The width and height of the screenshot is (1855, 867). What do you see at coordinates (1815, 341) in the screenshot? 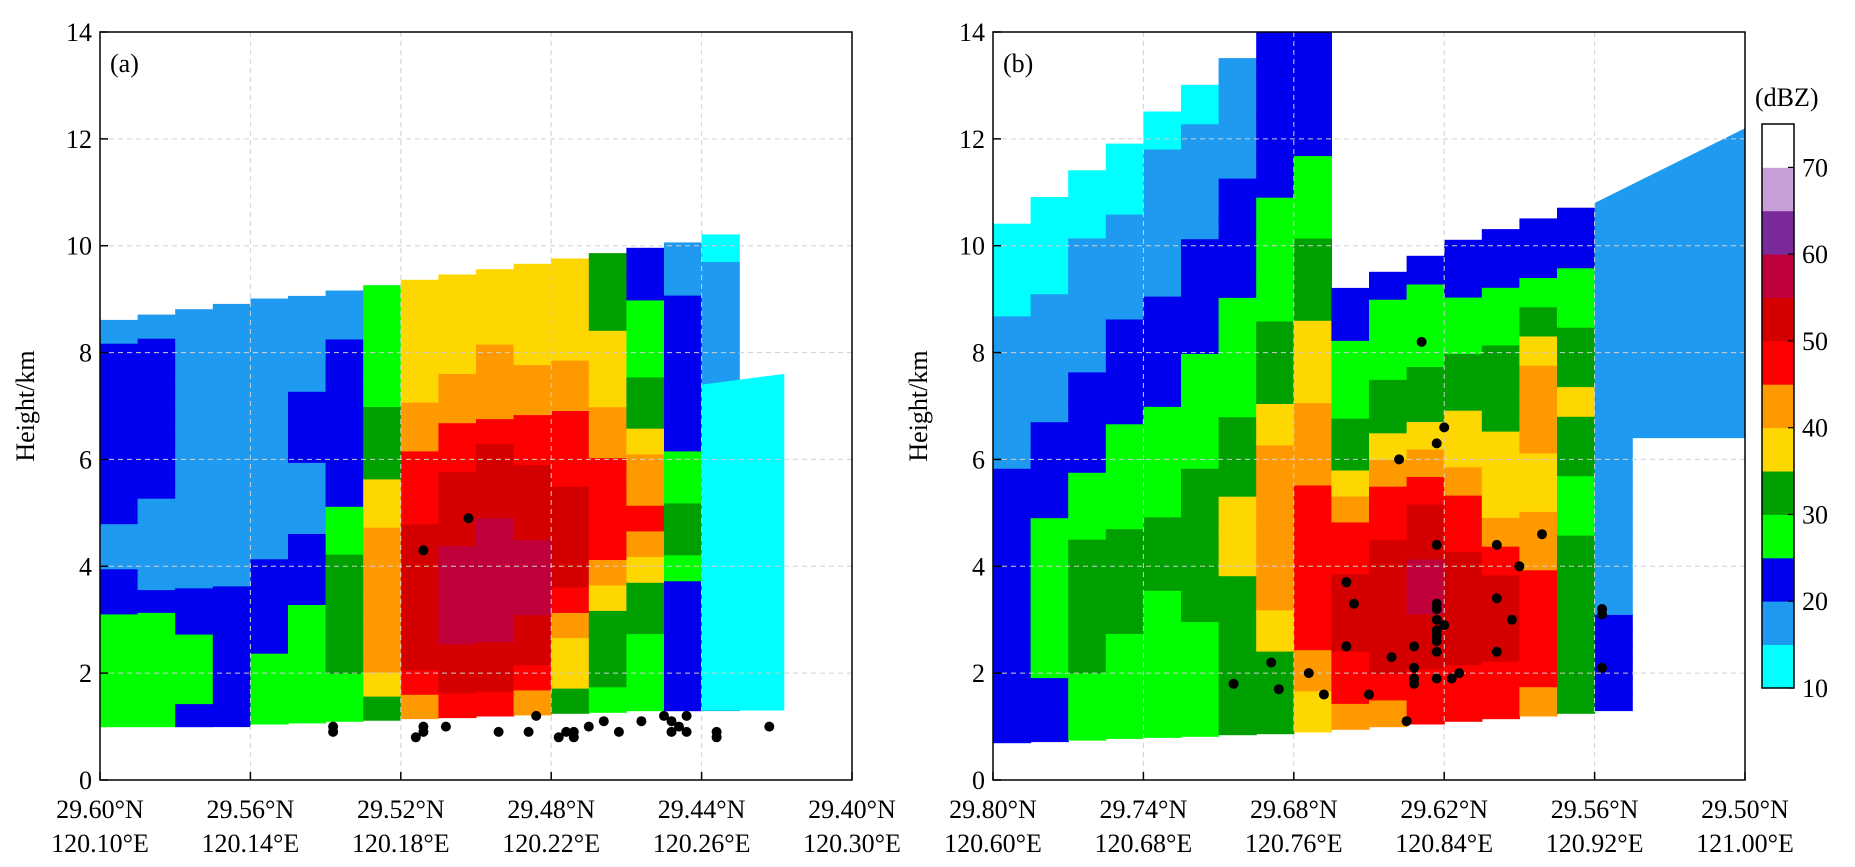
I see `colorbar-tick-label: 50` at bounding box center [1815, 341].